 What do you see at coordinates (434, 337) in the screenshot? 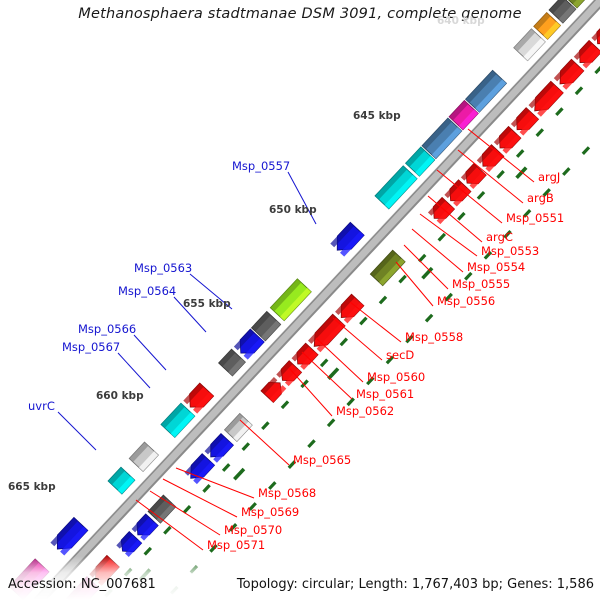
I see `gene-label: Msp_0558` at bounding box center [434, 337].